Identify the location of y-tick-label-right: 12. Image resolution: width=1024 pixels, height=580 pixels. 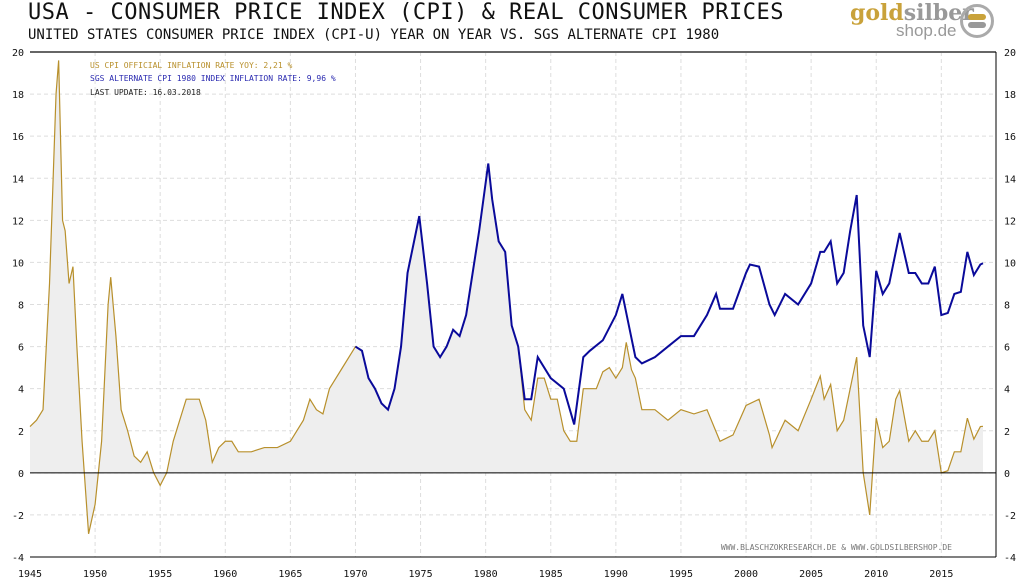
(1010, 221).